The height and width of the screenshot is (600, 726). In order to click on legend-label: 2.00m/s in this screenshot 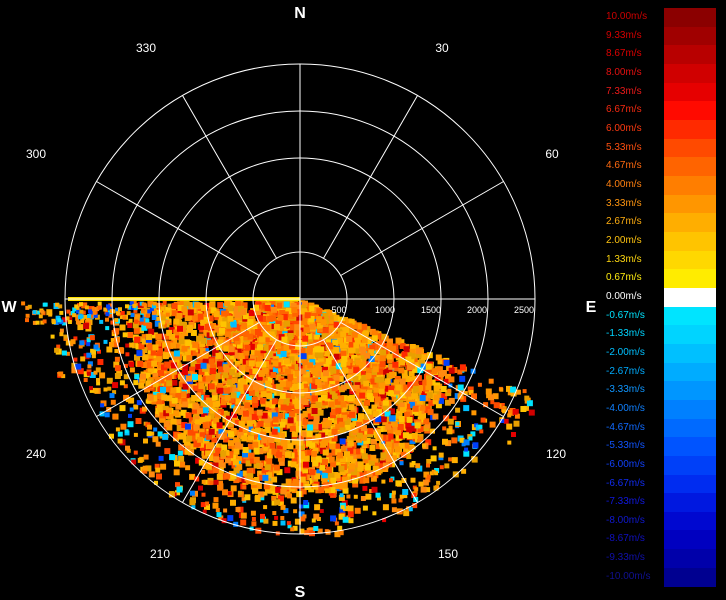, I will do `click(624, 240)`.